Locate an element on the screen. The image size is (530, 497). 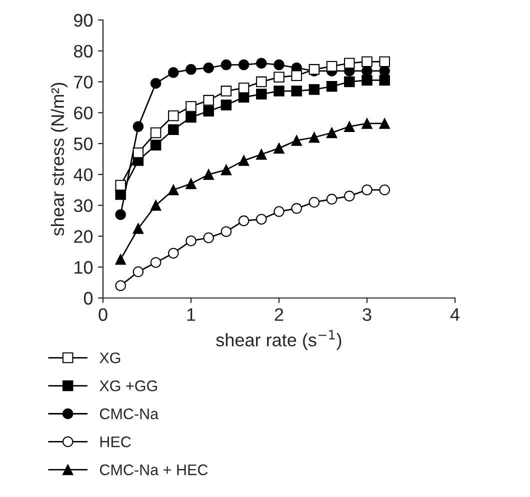
x-tick-label: 0 is located at coordinates (103, 314).